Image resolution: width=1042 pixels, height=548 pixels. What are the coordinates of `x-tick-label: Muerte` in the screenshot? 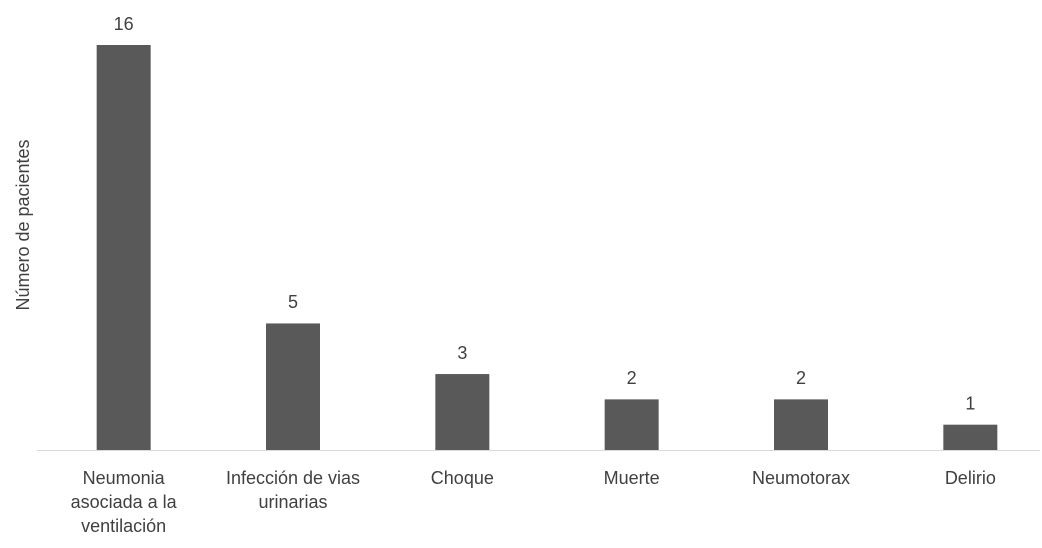 It's located at (631, 478).